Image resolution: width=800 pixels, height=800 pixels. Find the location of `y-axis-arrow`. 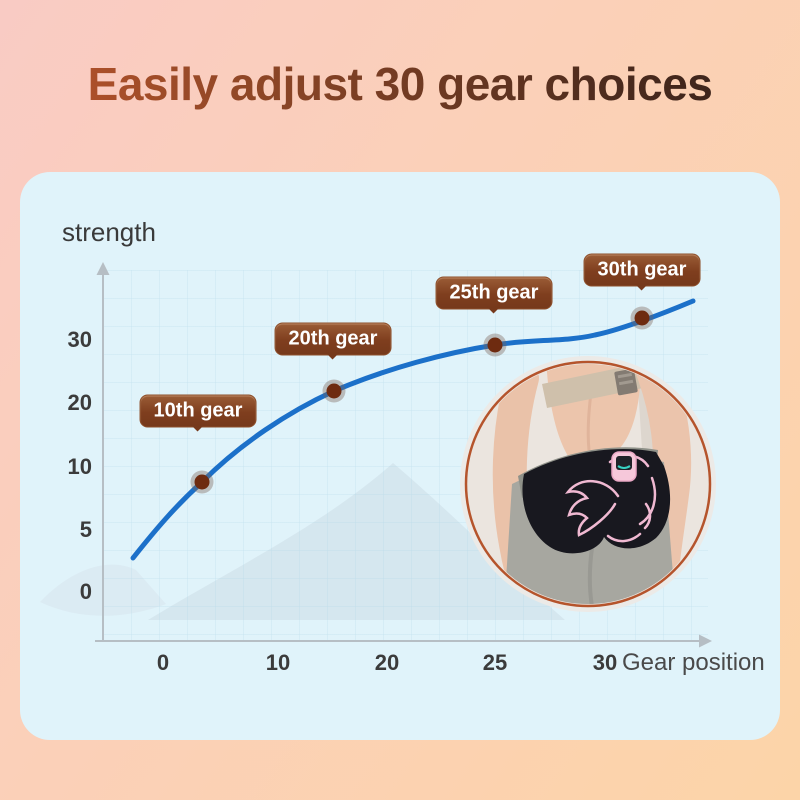

y-axis-arrow is located at coordinates (103, 268).